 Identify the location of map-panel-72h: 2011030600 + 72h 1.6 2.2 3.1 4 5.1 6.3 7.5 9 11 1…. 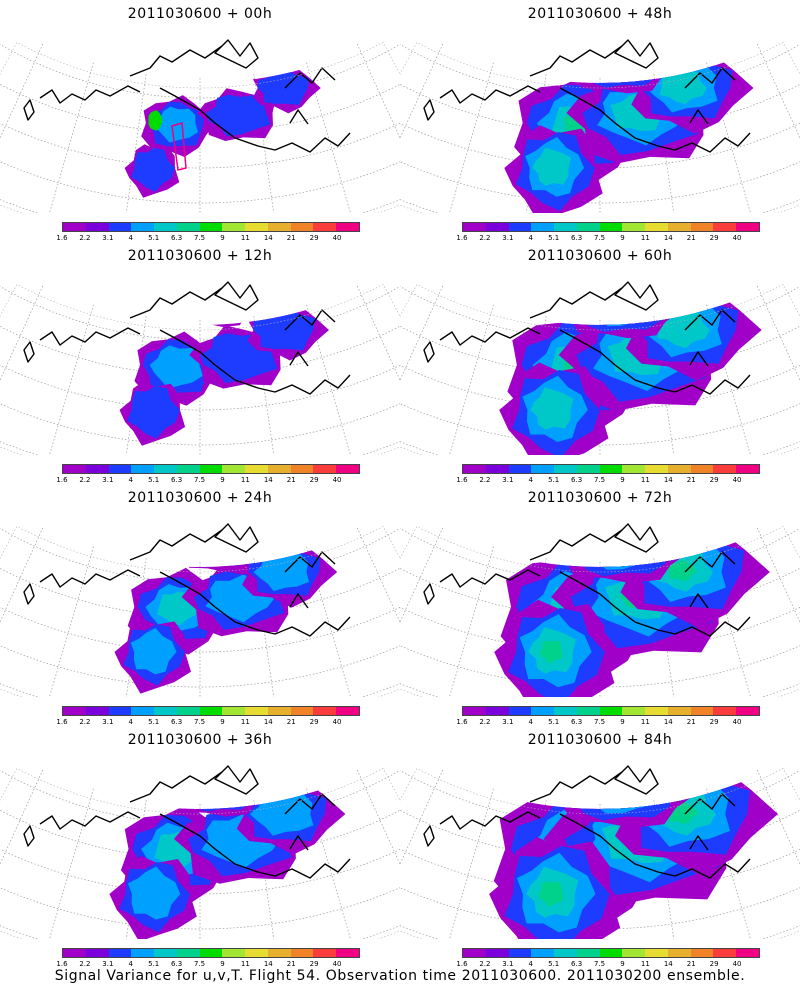
(600, 606).